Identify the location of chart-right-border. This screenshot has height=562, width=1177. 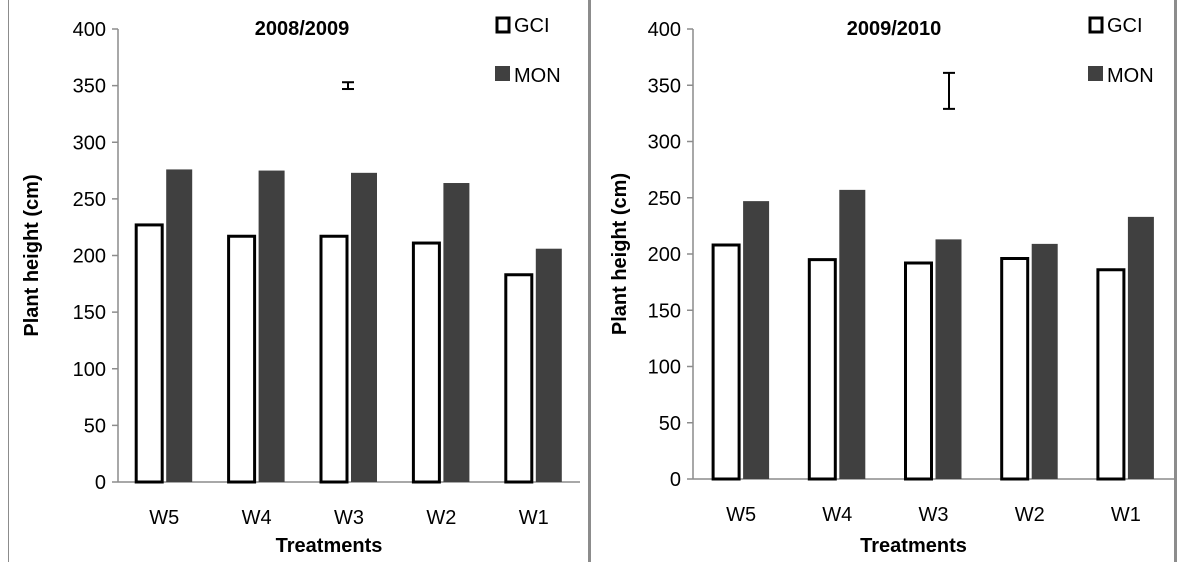
(1175, 281).